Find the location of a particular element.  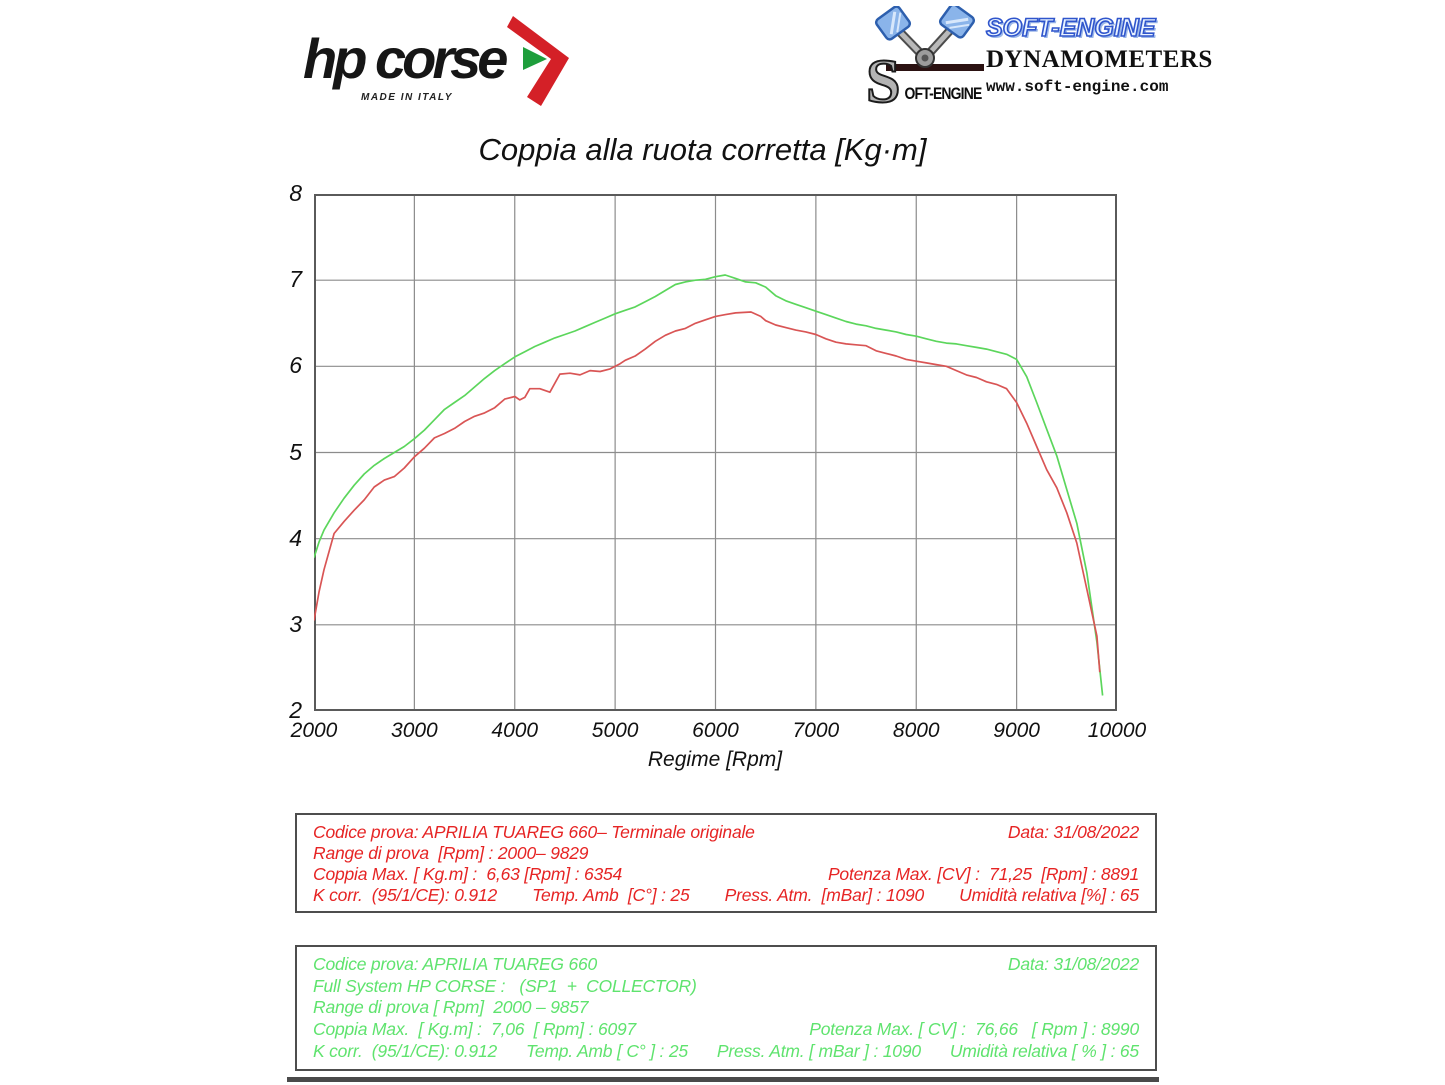

x-tick-label: 5000 is located at coordinates (615, 730).